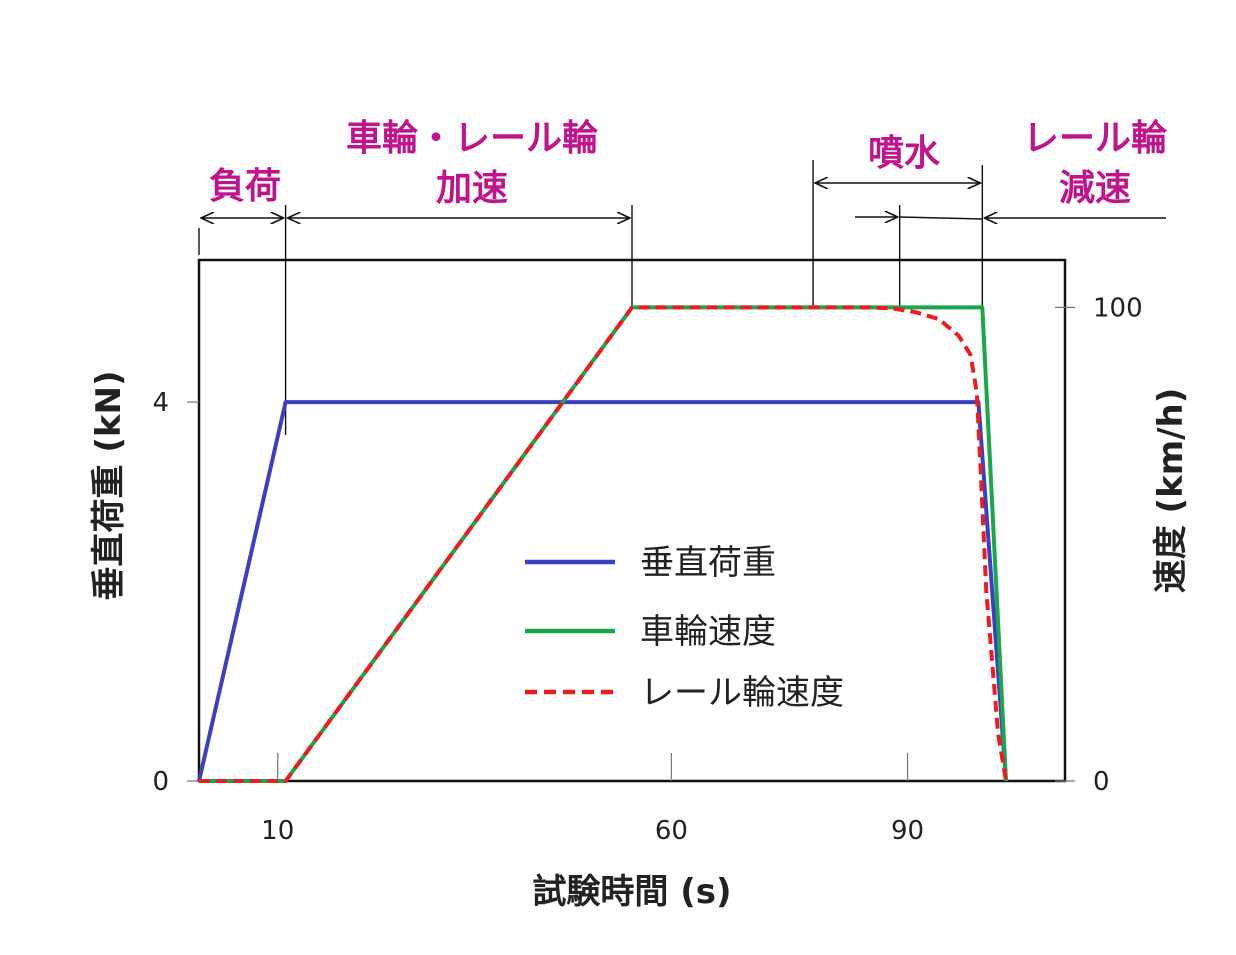 The width and height of the screenshot is (1236, 955). I want to click on phase-arrow, so click(941, 218).